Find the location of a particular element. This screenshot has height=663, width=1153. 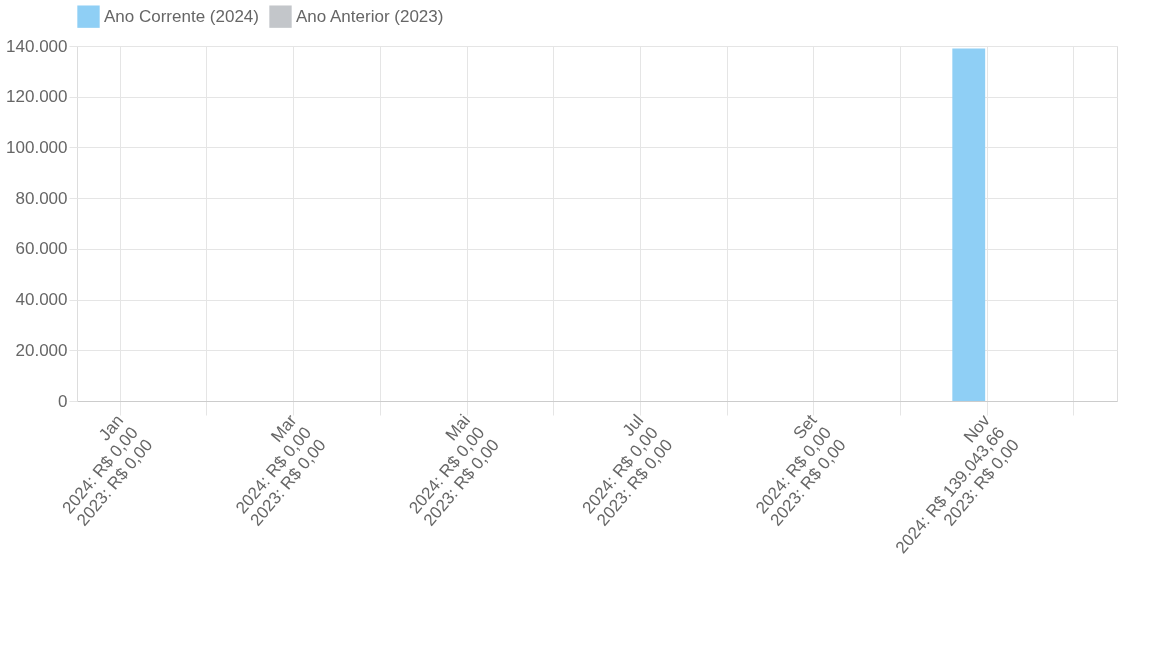

y-tick-label: 120.000 is located at coordinates (37, 97).